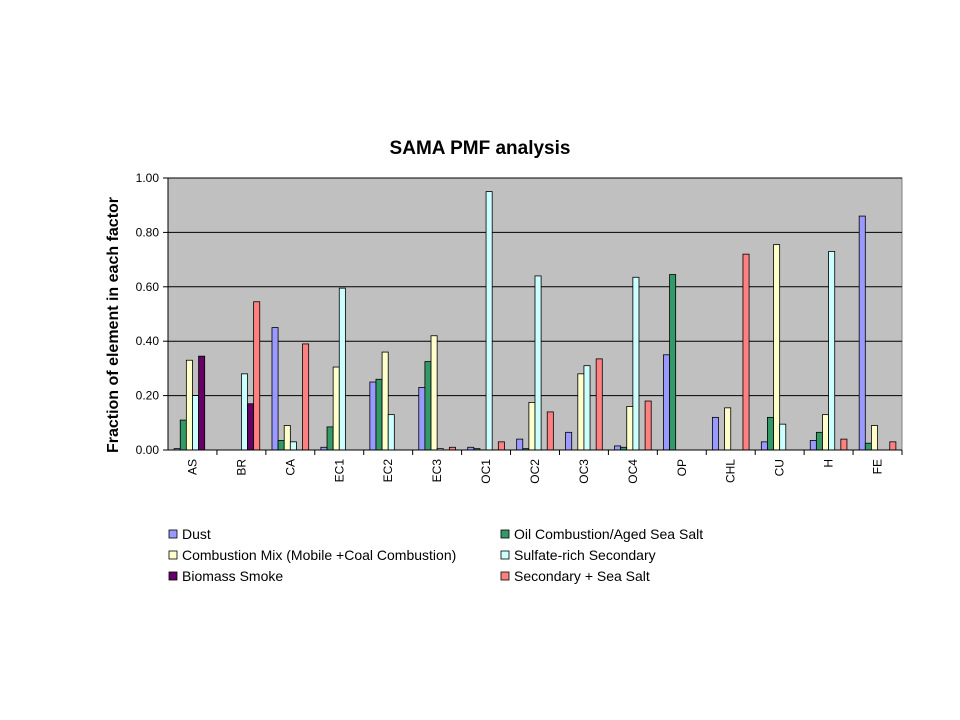 The height and width of the screenshot is (720, 960). Describe the element at coordinates (633, 471) in the screenshot. I see `x-tick-label: OC4` at that location.